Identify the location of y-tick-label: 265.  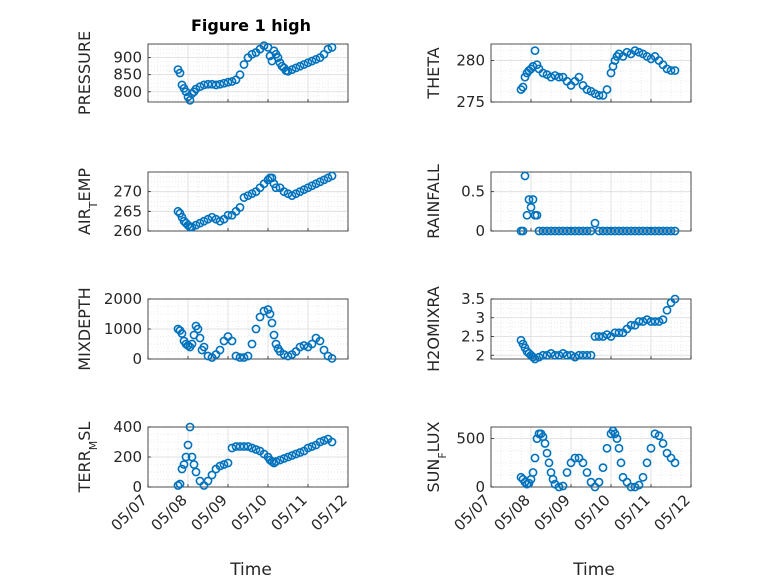
(127, 211).